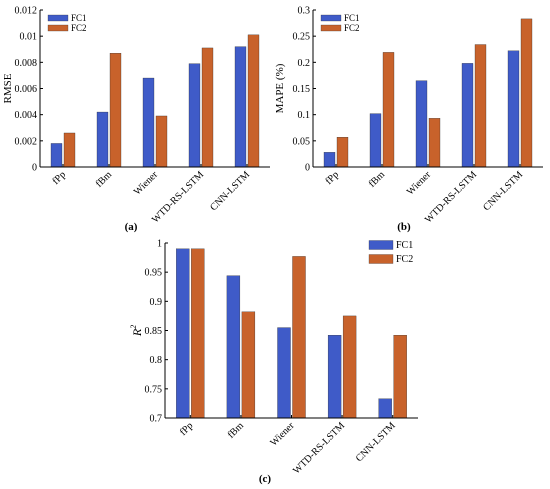  Describe the element at coordinates (131, 227) in the screenshot. I see `panel-label: (a)` at that location.